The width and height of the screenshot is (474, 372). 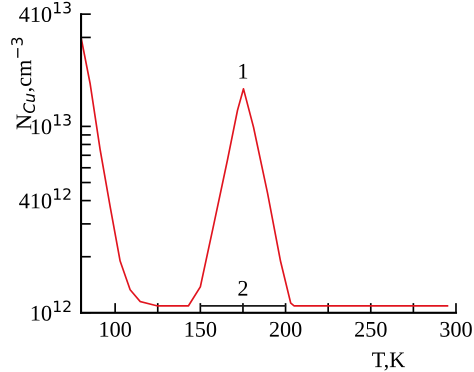 I want to click on x-axis-title: T,K, so click(x=389, y=361).